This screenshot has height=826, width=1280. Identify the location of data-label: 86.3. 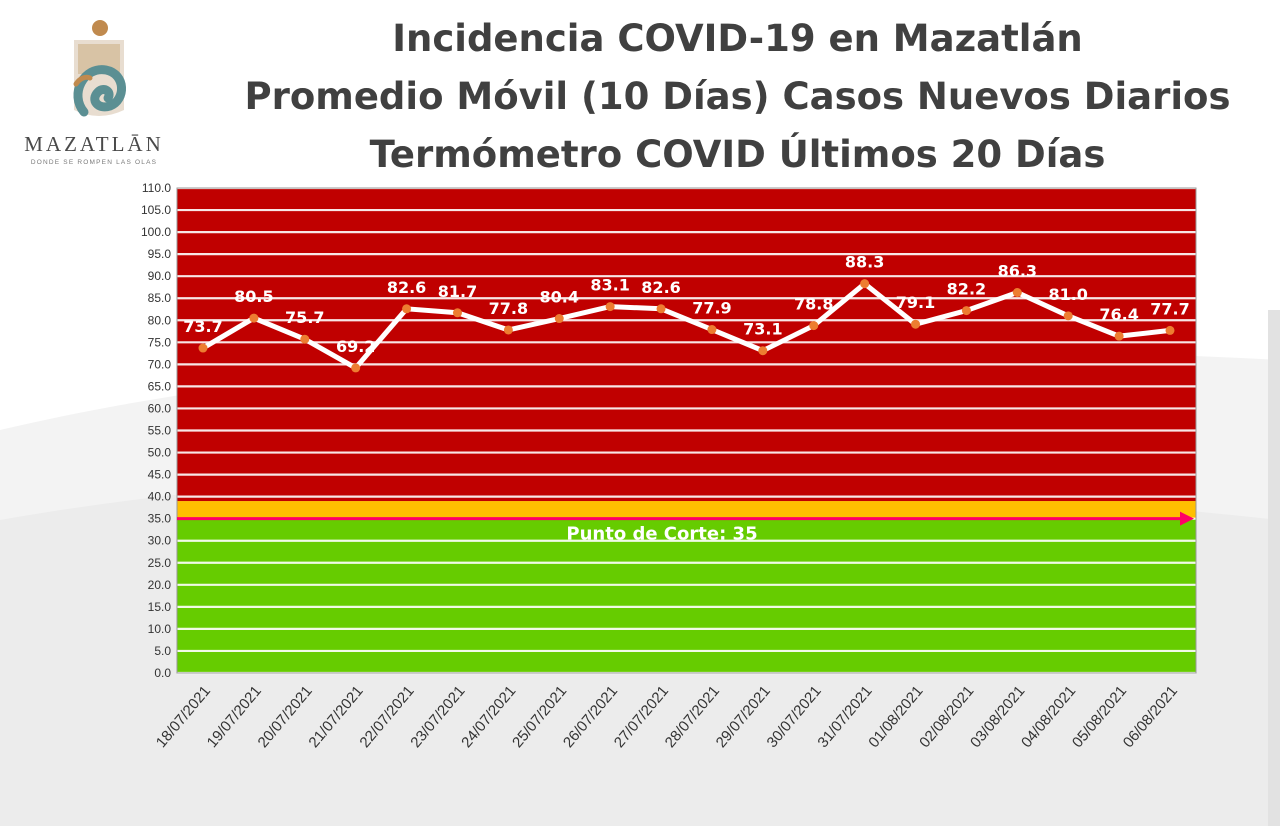
(1017, 270).